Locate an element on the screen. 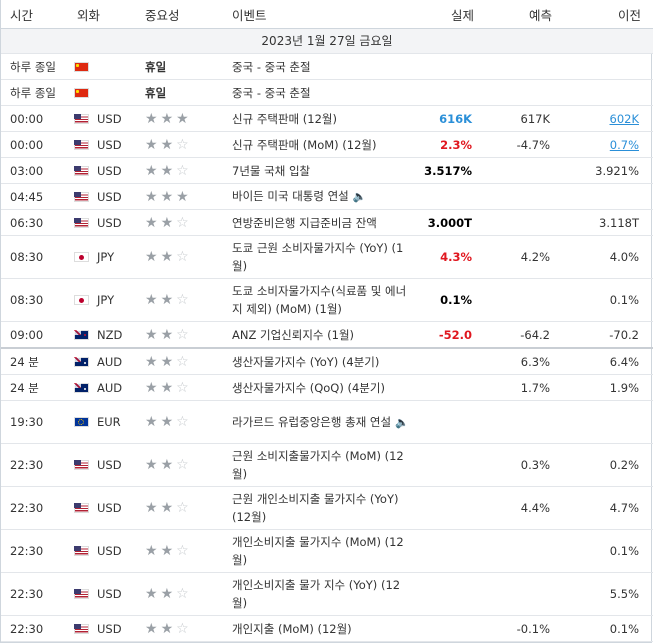 The height and width of the screenshot is (643, 654). event-name-cell: 도쿄 근원 소비자물가지수 (YoY) (1월) is located at coordinates (316, 257).